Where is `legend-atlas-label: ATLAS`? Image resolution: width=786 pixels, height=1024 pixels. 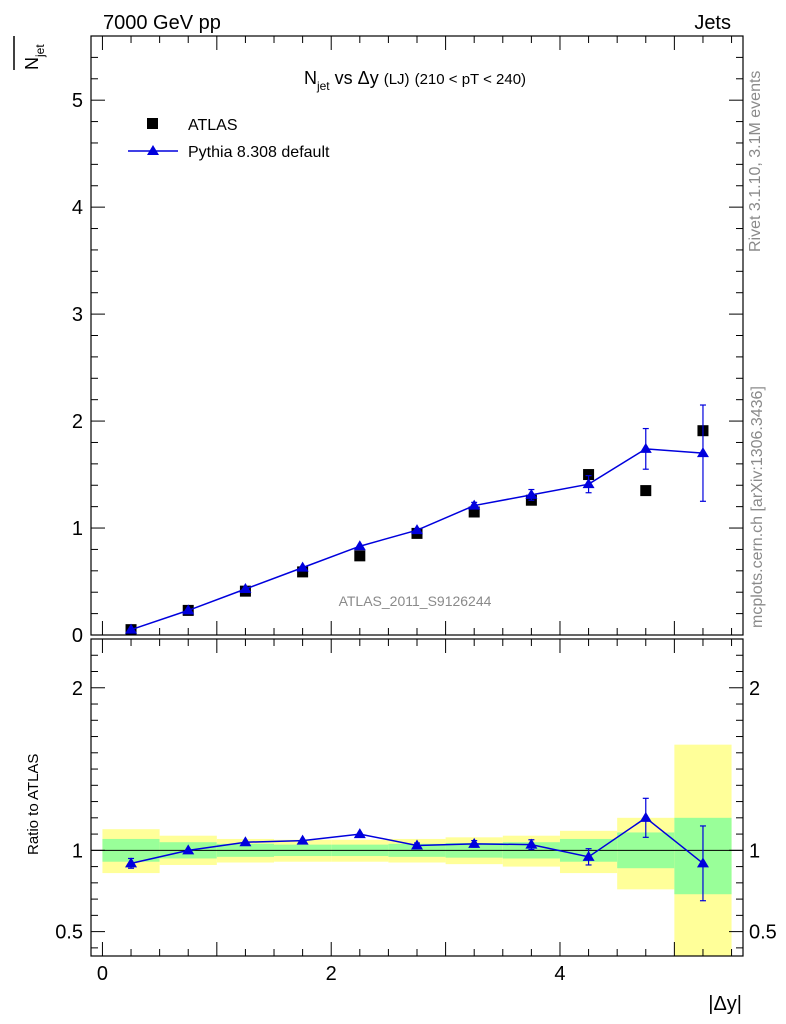 legend-atlas-label: ATLAS is located at coordinates (213, 125).